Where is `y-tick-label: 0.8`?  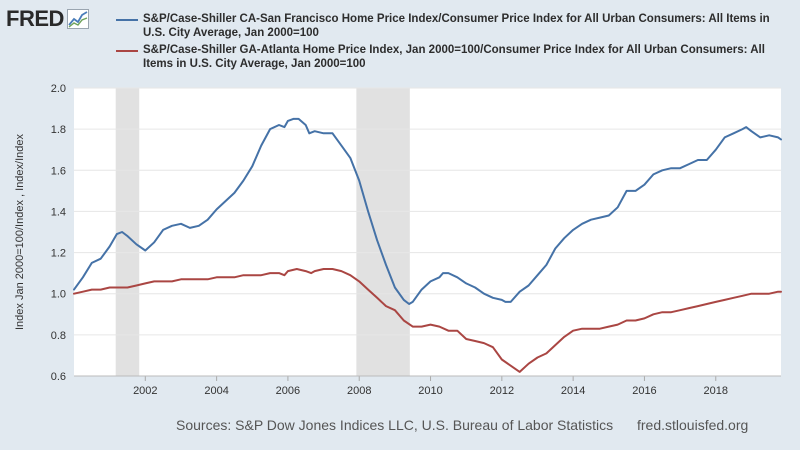
y-tick-label: 0.8 is located at coordinates (58, 336).